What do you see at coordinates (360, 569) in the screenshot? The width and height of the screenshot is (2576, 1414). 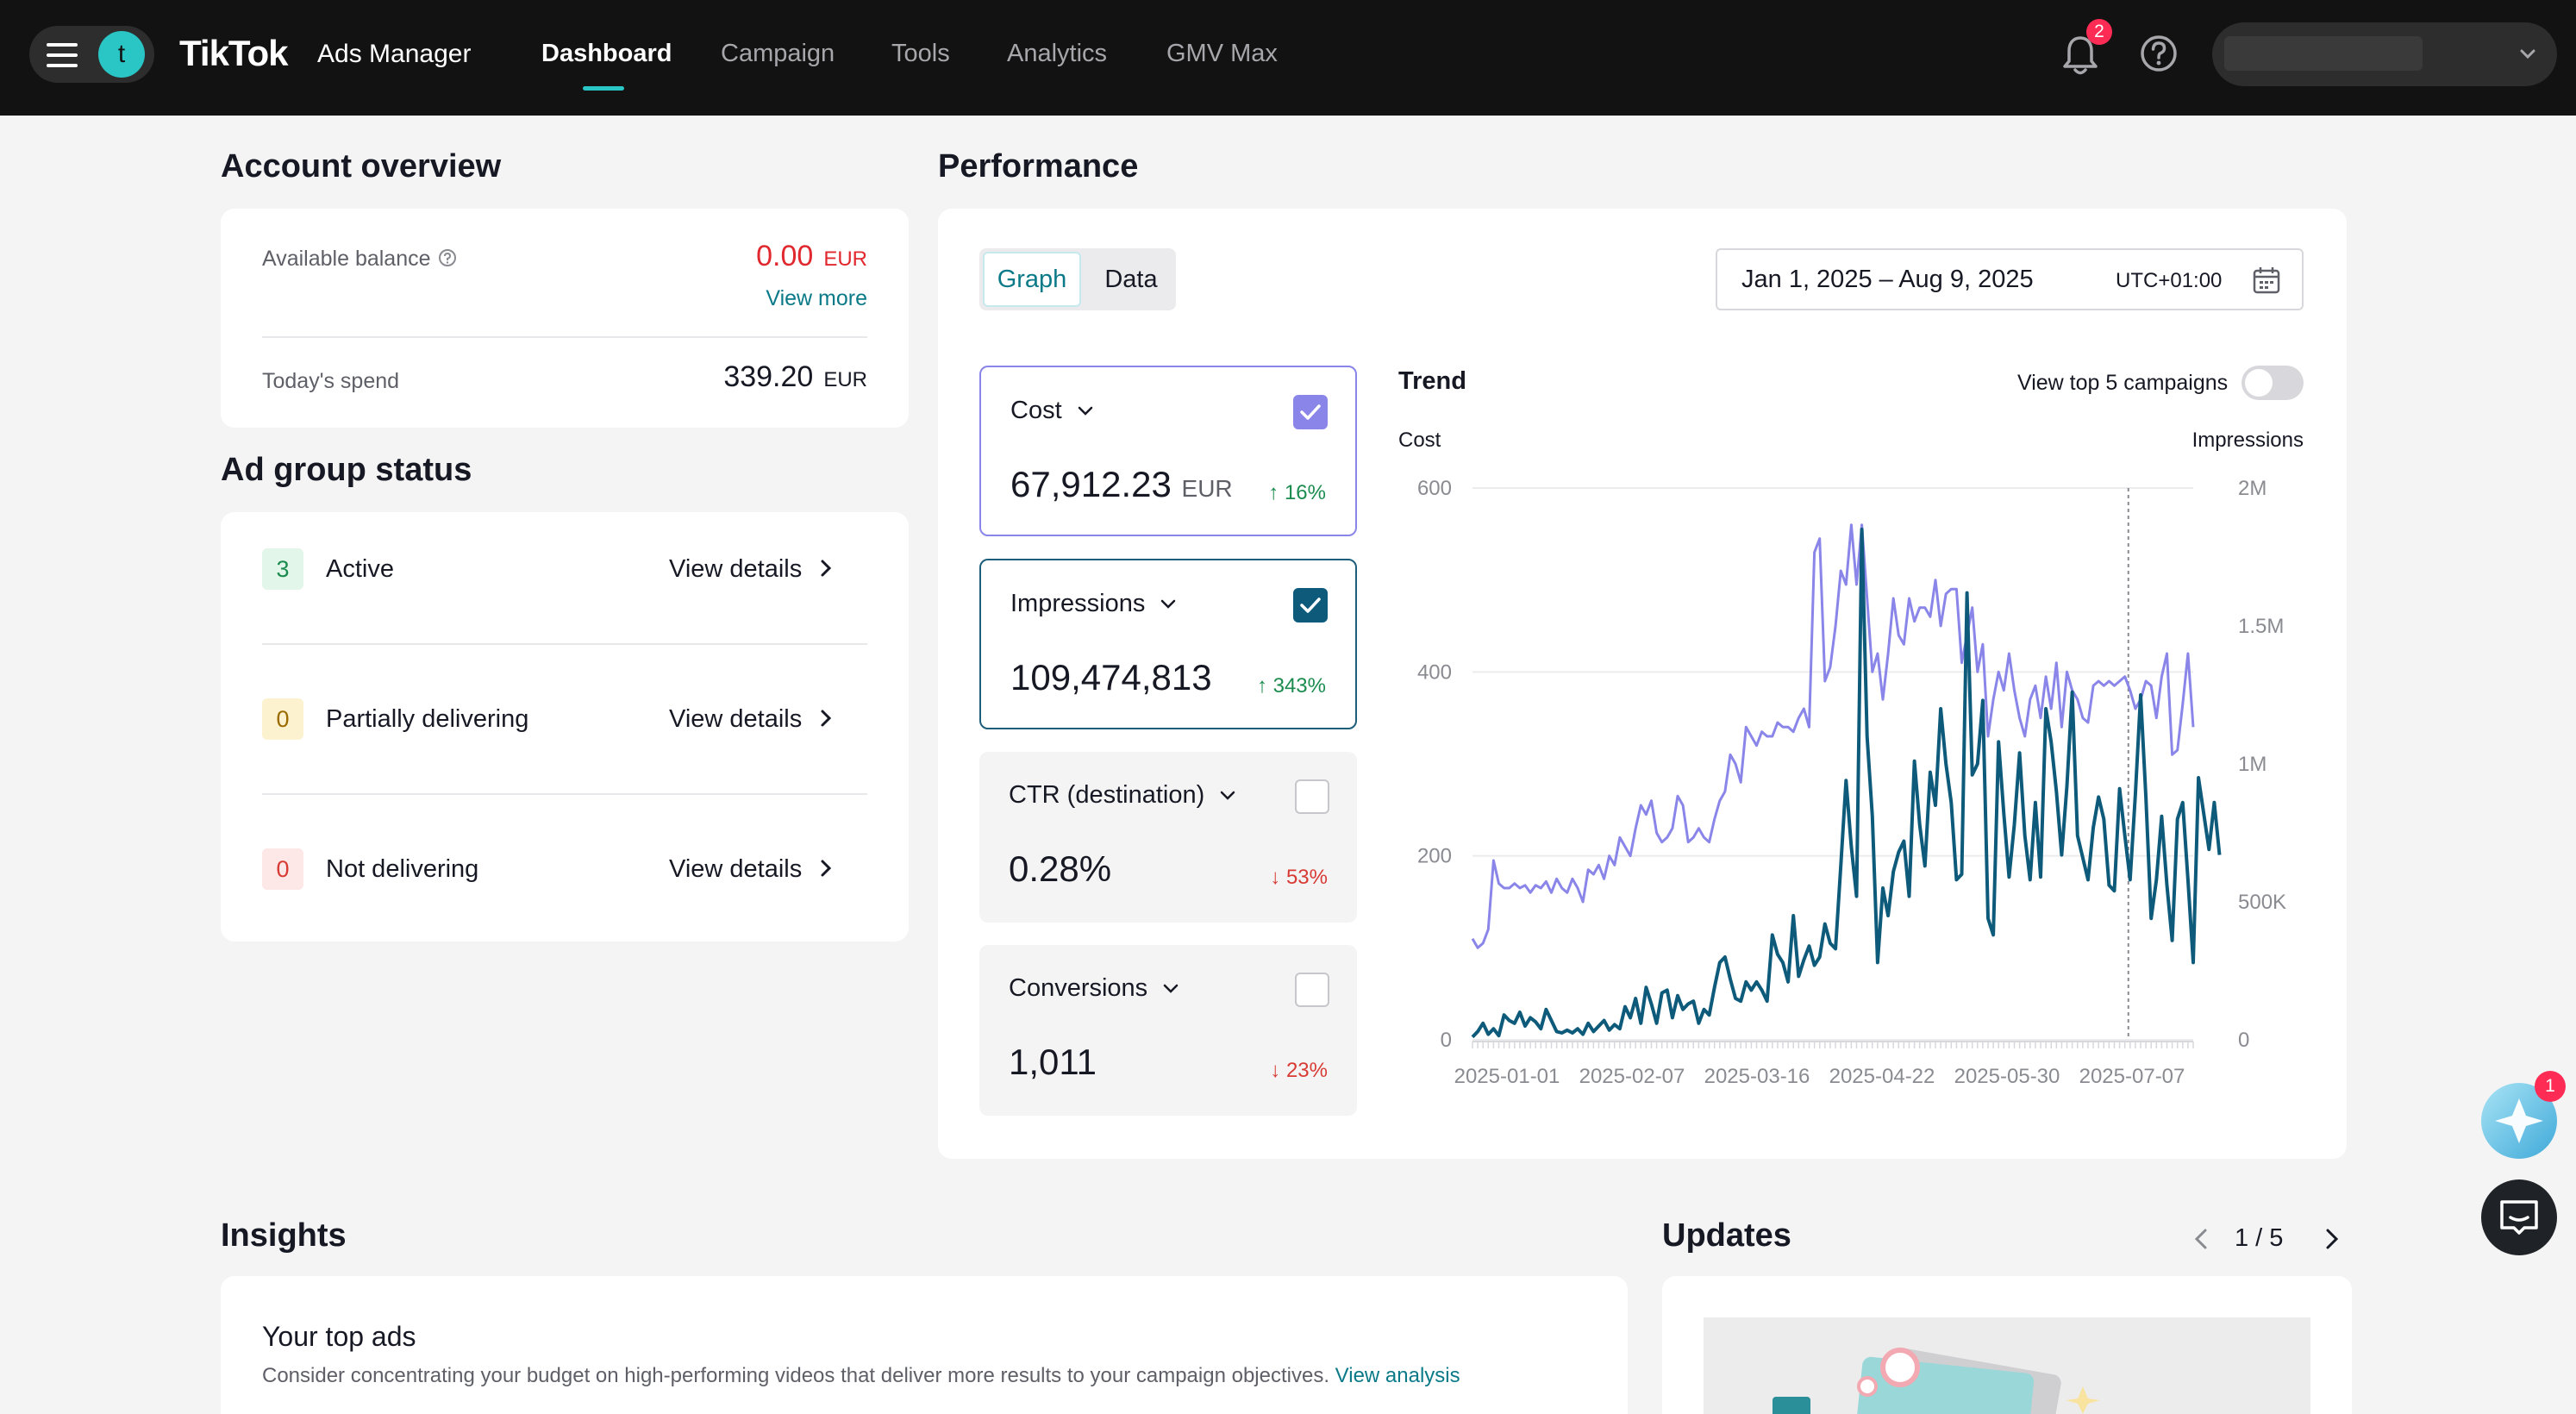 I see `status-active-label: Active` at bounding box center [360, 569].